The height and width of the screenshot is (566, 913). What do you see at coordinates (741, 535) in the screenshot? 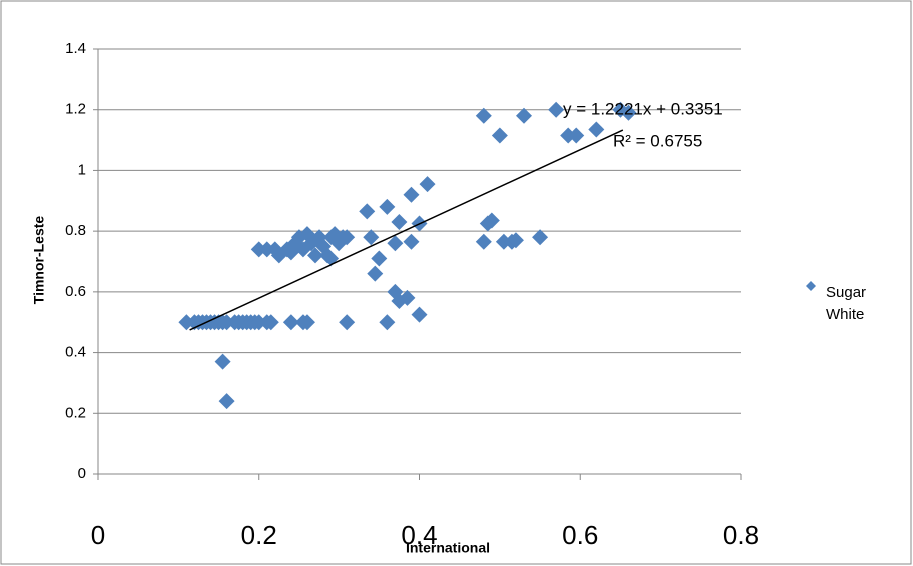
I see `x-tick-label: 0.8` at bounding box center [741, 535].